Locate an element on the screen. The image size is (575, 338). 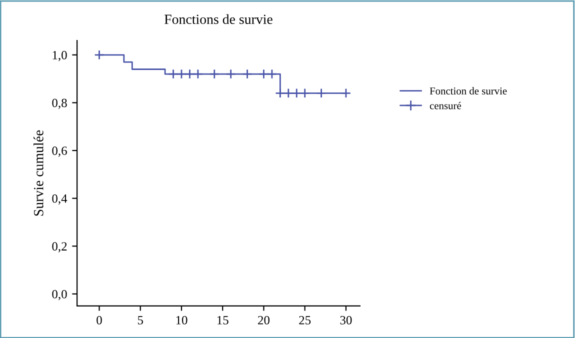
y-tick-label: 0,0 is located at coordinates (59, 295).